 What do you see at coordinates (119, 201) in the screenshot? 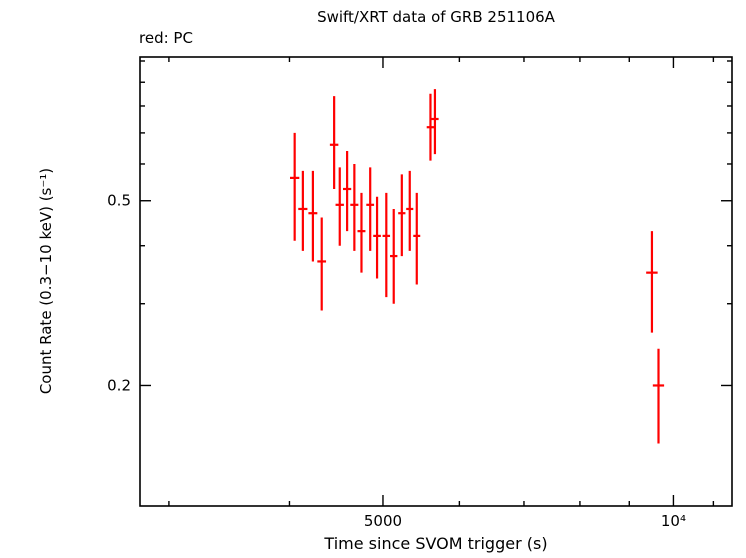
I see `y-tick-label: 0.5` at bounding box center [119, 201].